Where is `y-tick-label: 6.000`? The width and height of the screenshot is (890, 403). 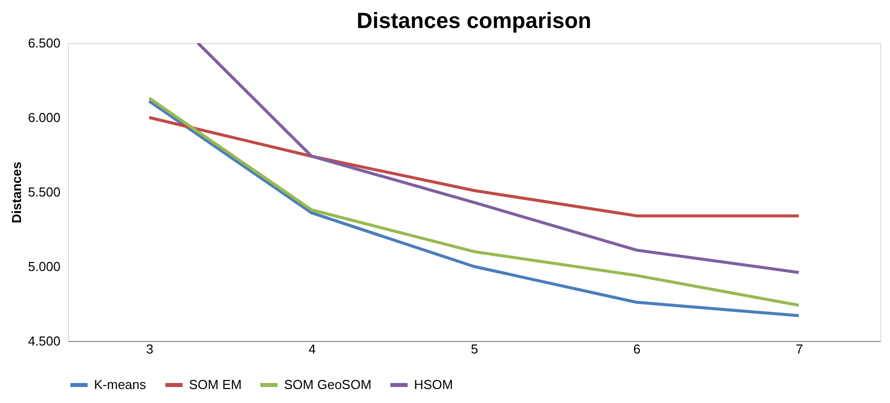 y-tick-label: 6.000 is located at coordinates (44, 117).